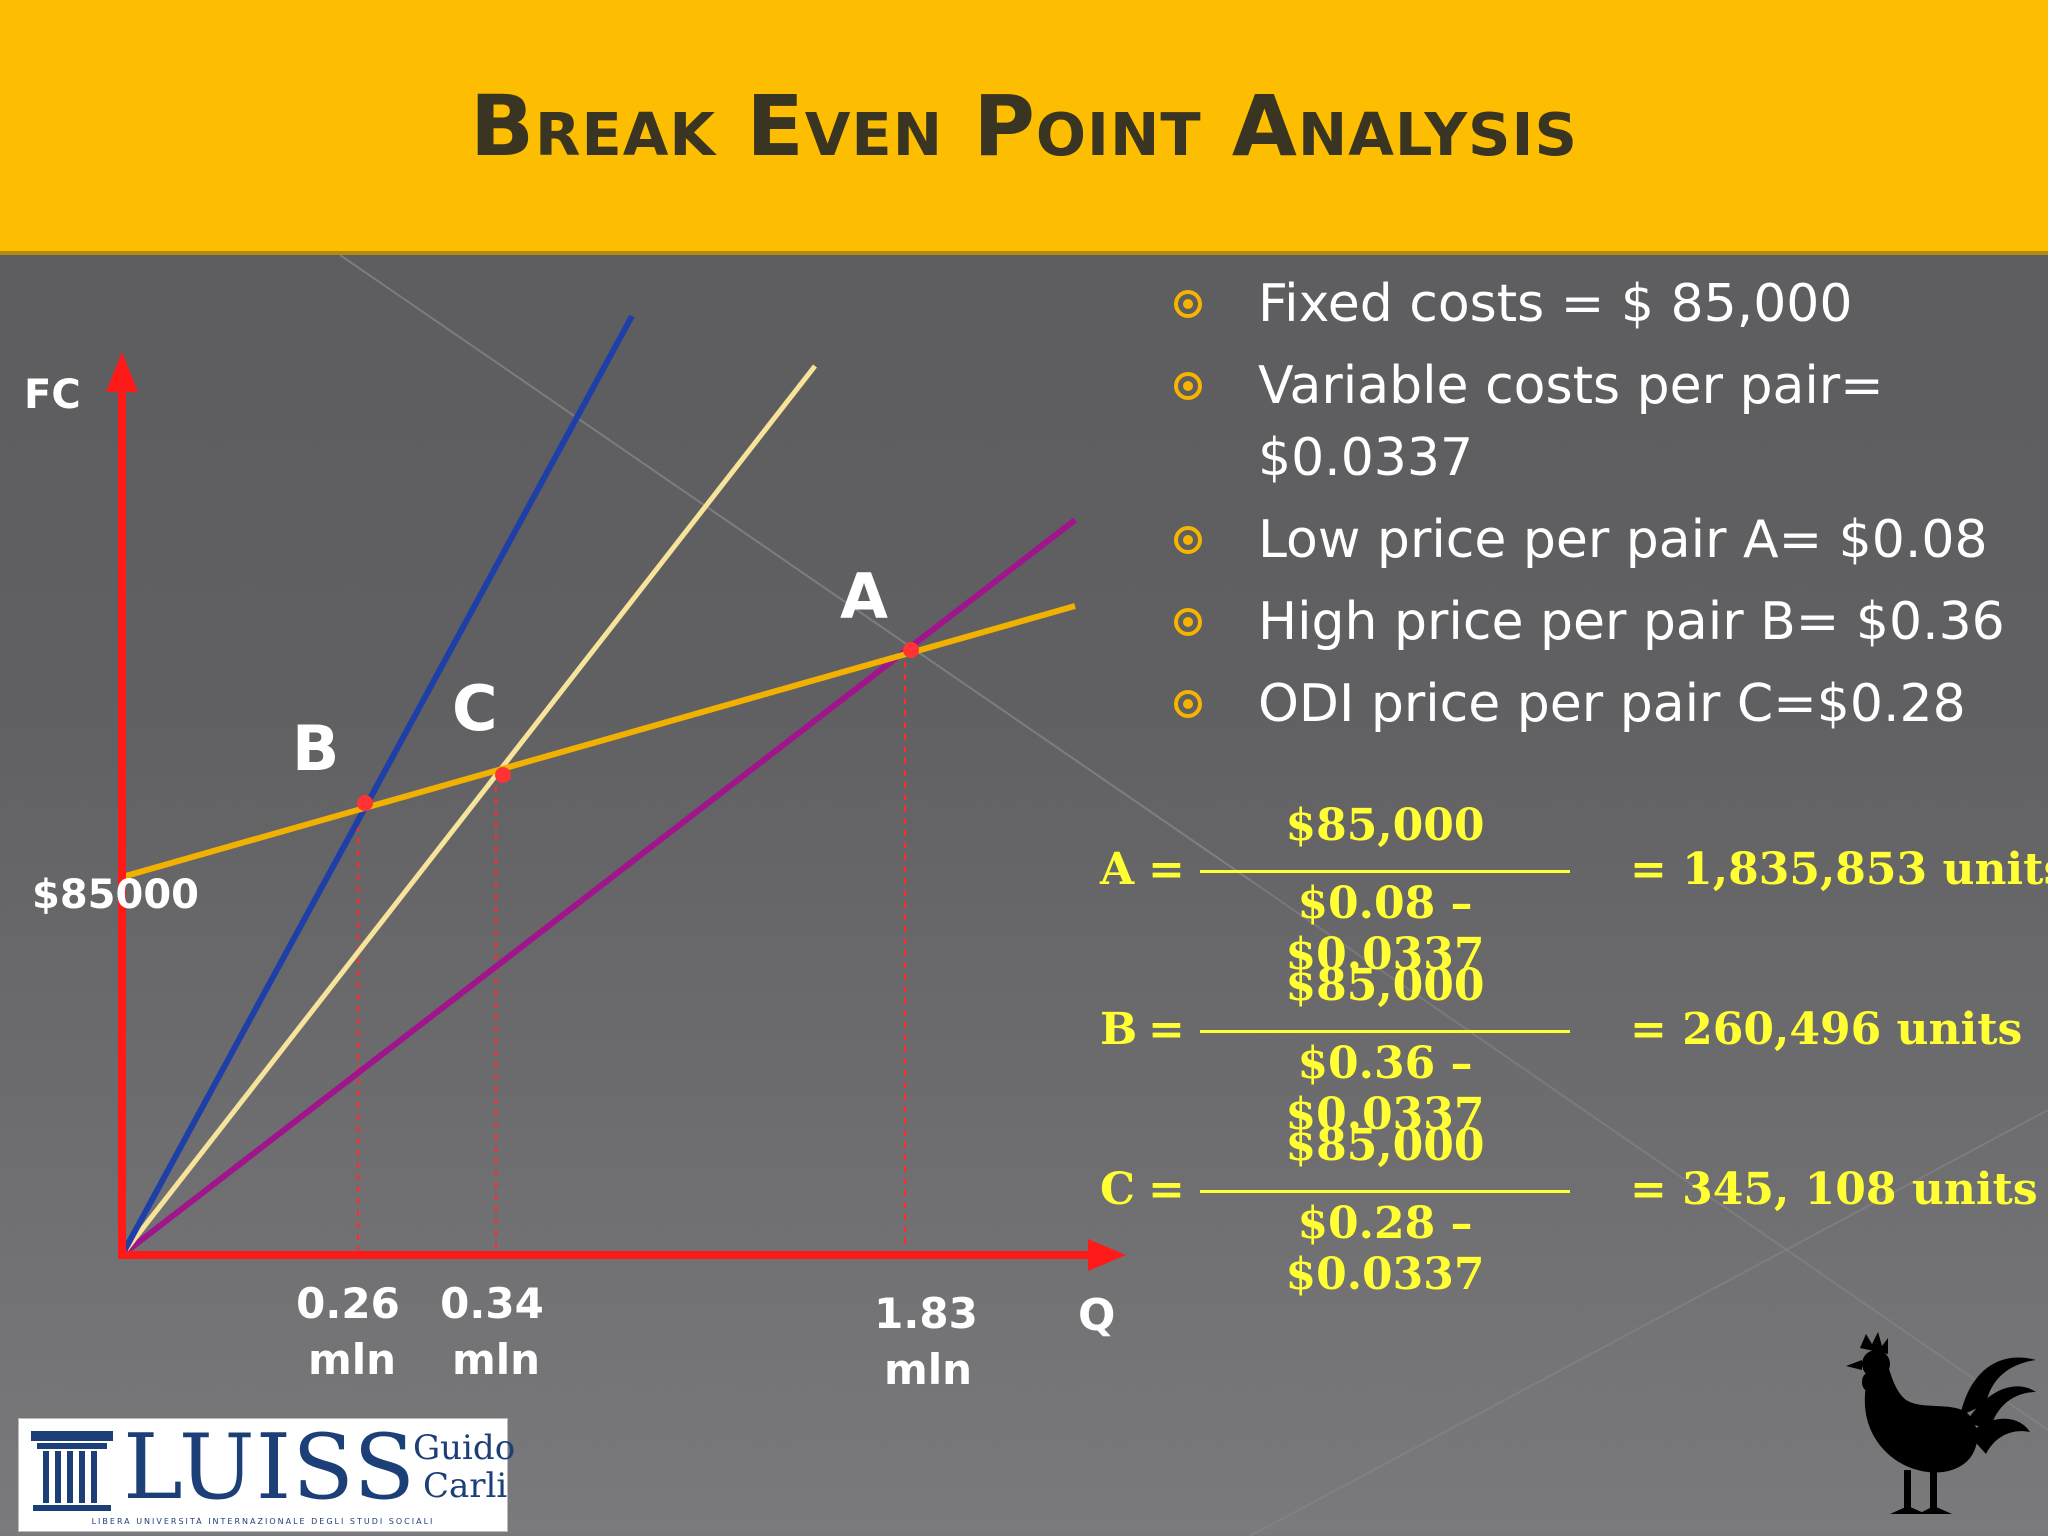  I want to click on bullet-text: Fixed costs = $ 85,000, so click(1555, 304).